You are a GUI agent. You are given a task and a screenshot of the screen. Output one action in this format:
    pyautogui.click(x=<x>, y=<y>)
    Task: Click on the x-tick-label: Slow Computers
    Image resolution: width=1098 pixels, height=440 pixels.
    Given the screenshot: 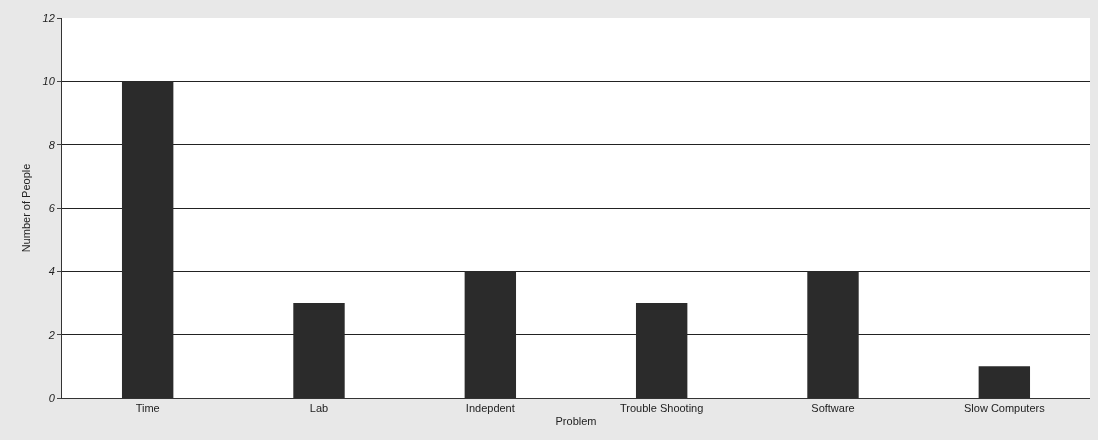 What is the action you would take?
    pyautogui.click(x=1004, y=408)
    